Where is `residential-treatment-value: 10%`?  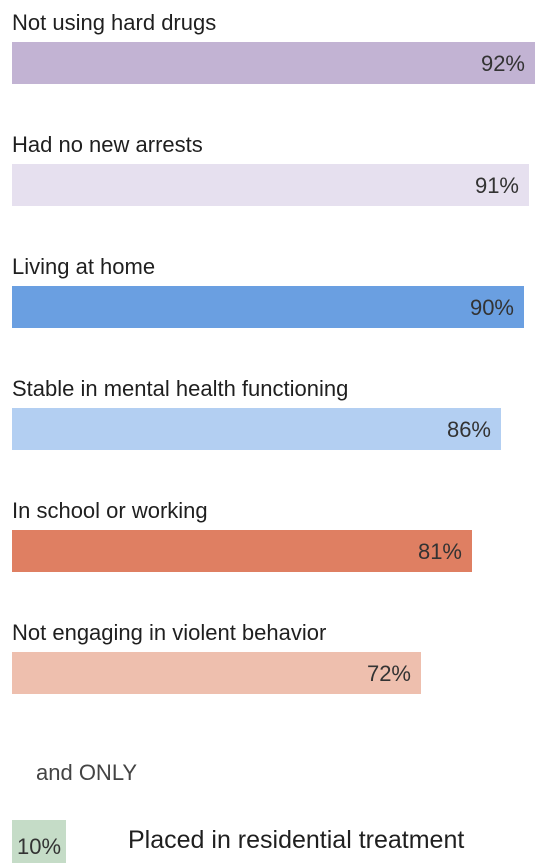 residential-treatment-value: 10% is located at coordinates (39, 847).